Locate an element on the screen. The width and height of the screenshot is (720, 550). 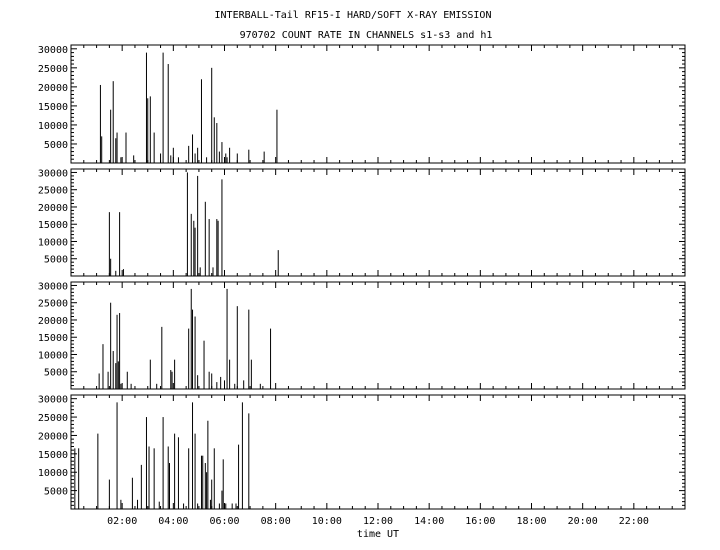
x-tick-label: 12:00 is located at coordinates (378, 521).